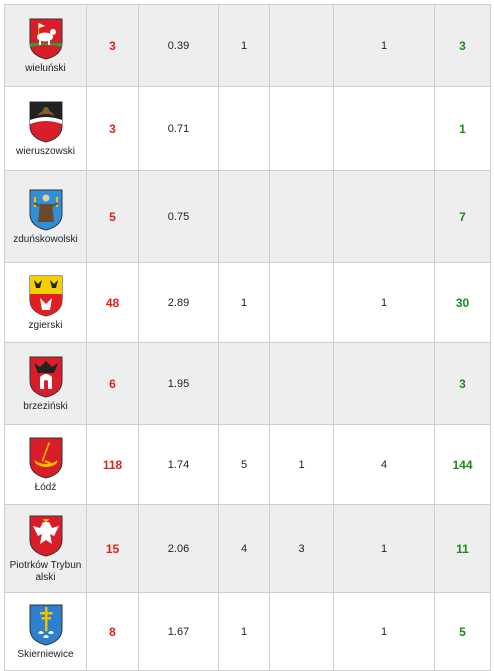  I want to click on value-f: 5, so click(462, 631).